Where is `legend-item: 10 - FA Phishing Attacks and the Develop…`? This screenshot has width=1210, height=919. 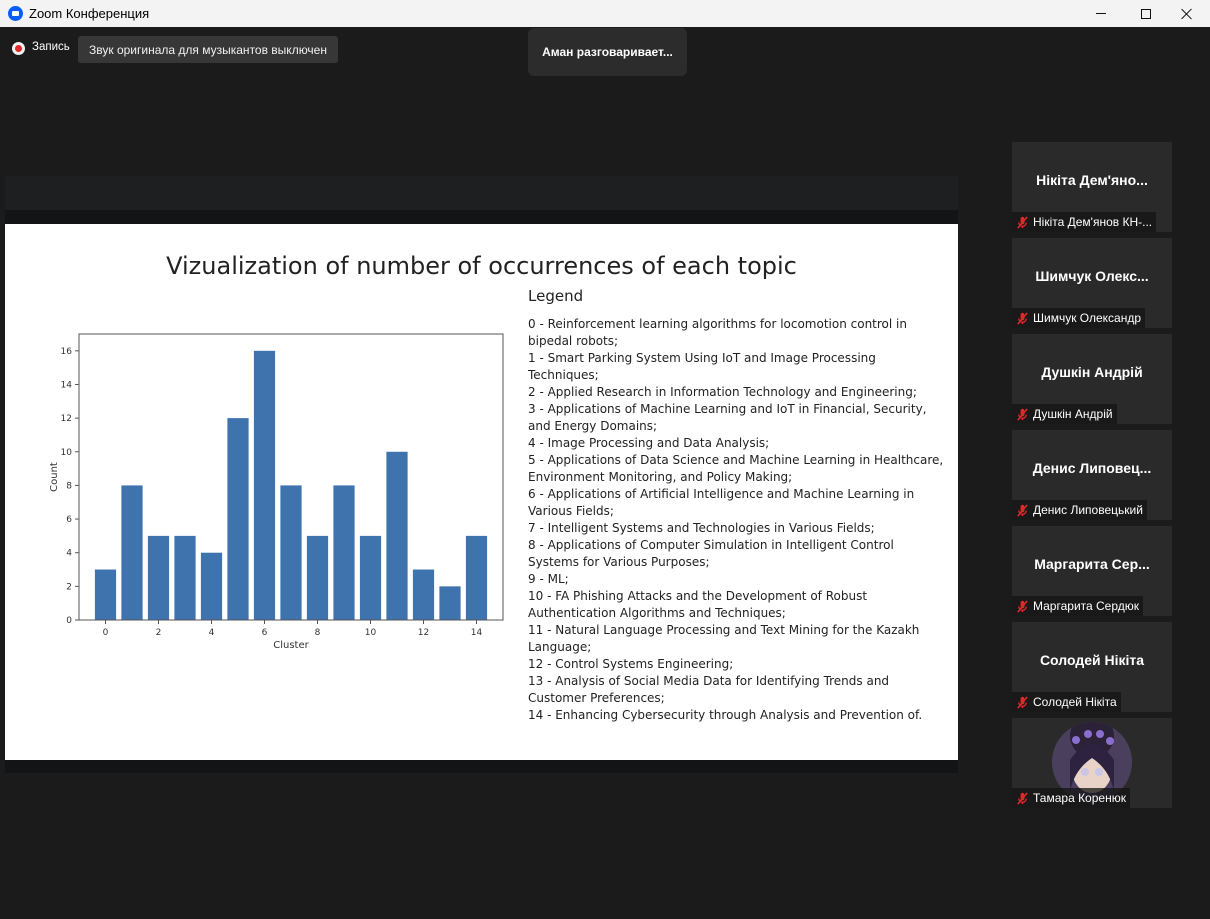
legend-item: 10 - FA Phishing Attacks and the Develop… is located at coordinates (698, 604).